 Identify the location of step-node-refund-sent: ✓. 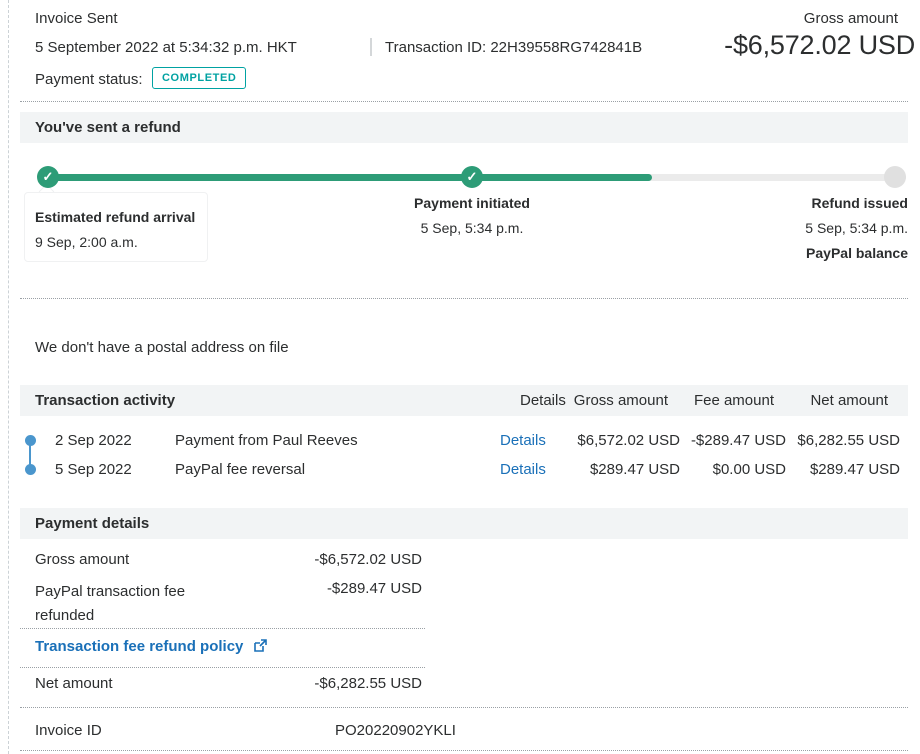
(48, 177).